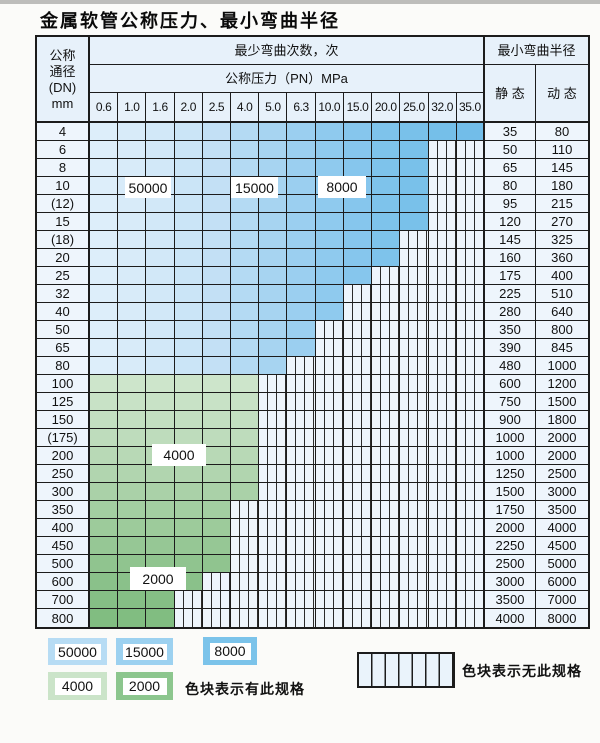 This screenshot has height=743, width=600. Describe the element at coordinates (510, 150) in the screenshot. I see `static-value-cell: 50` at that location.